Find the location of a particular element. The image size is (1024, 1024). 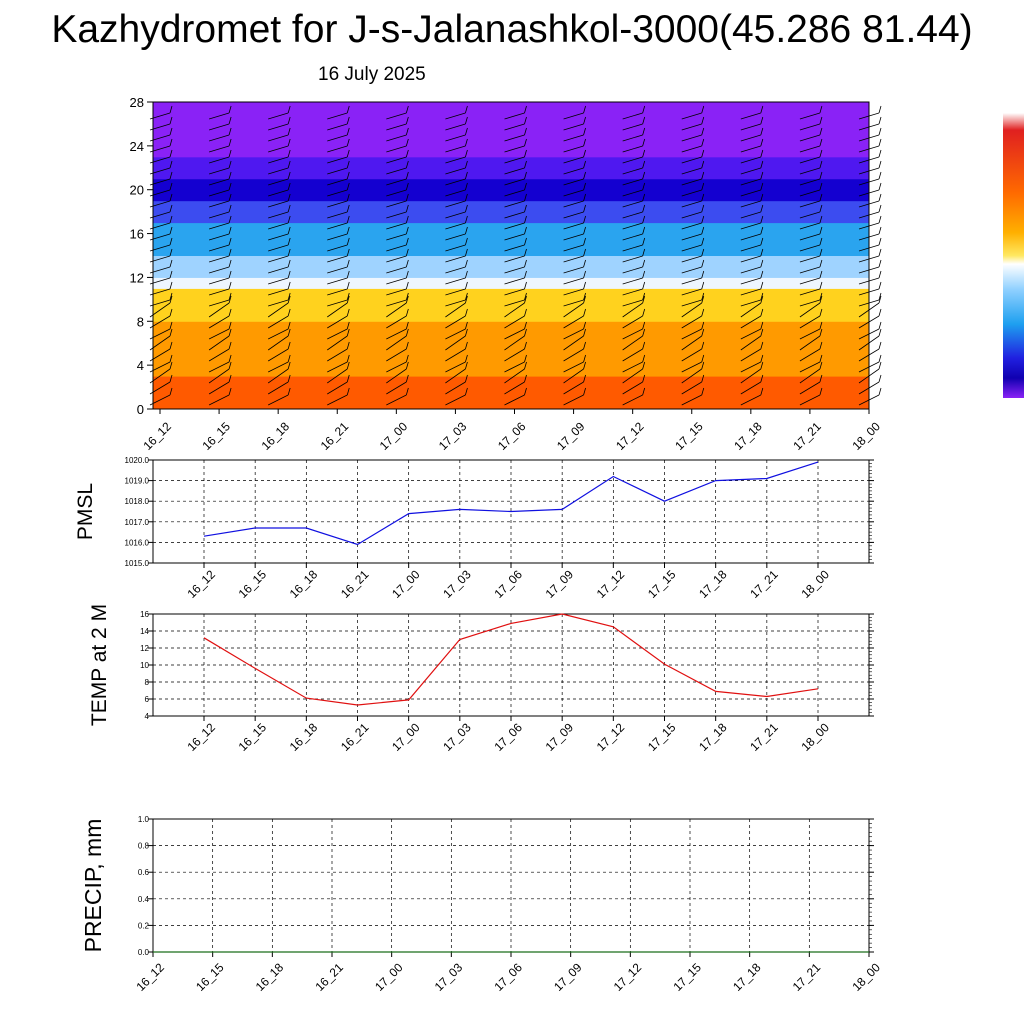

sounding-xtick-label: 16_12 is located at coordinates (157, 436).